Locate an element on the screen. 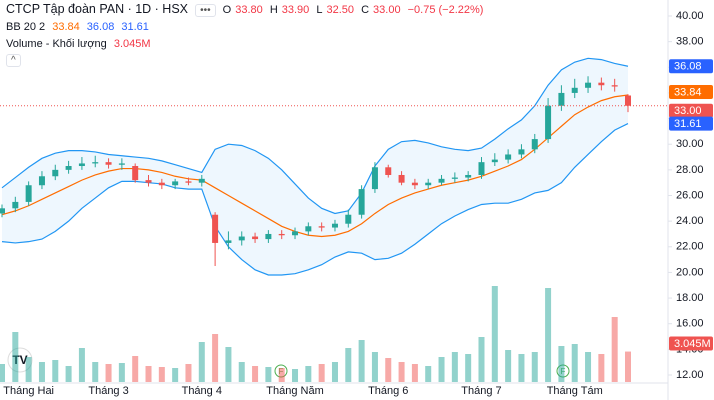  volume-tag: 3.045M is located at coordinates (692, 344).